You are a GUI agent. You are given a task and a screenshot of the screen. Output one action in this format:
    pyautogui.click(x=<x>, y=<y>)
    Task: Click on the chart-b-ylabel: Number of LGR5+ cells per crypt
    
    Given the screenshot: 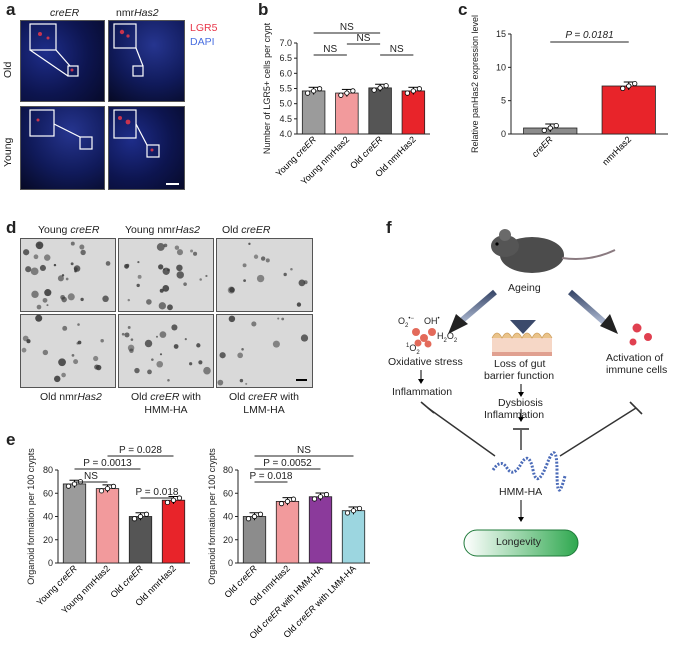 What is the action you would take?
    pyautogui.click(x=267, y=88)
    